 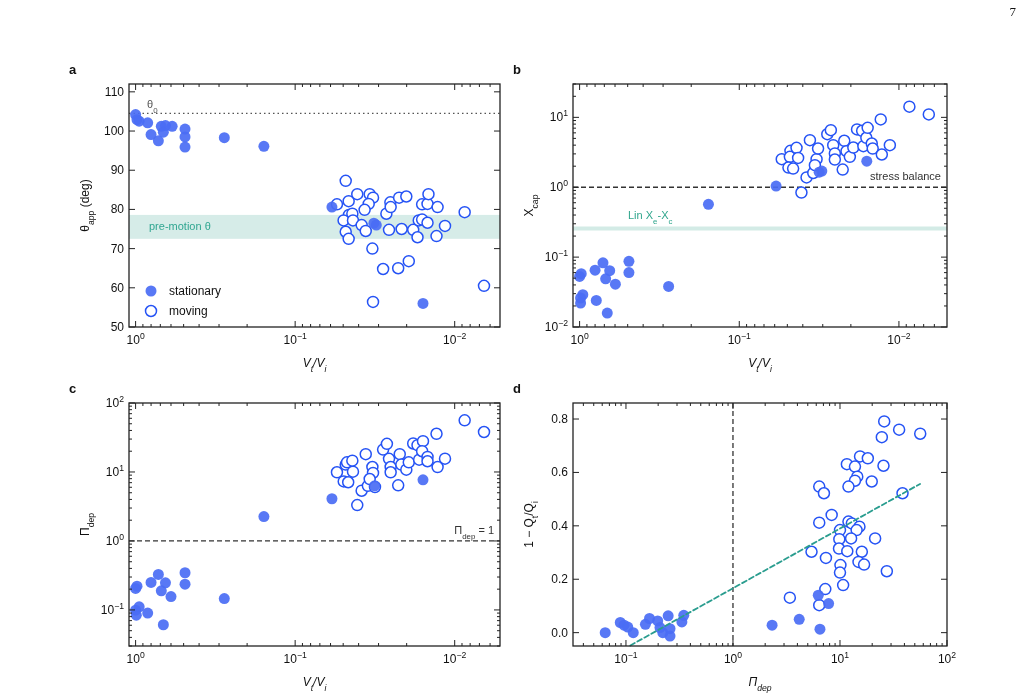 I want to click on y-tick-label: 0.6, so click(x=560, y=472).